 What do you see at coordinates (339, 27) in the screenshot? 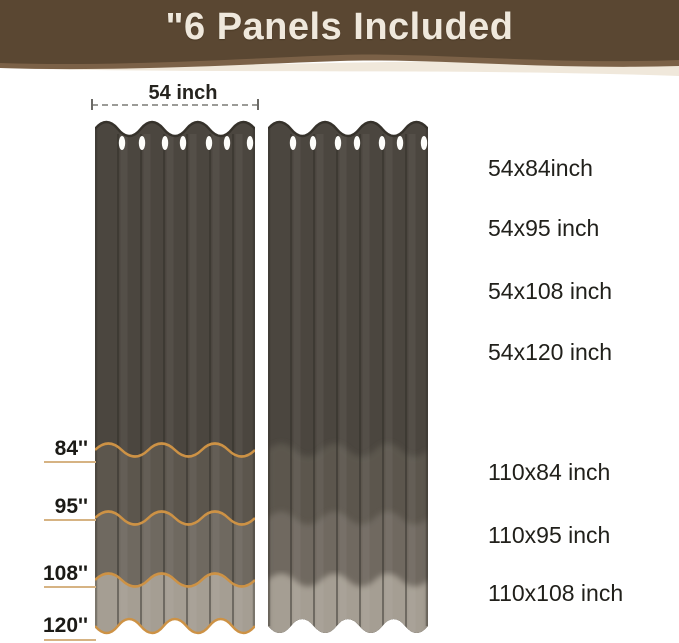
I see `banner-title: "6 Panels Included` at bounding box center [339, 27].